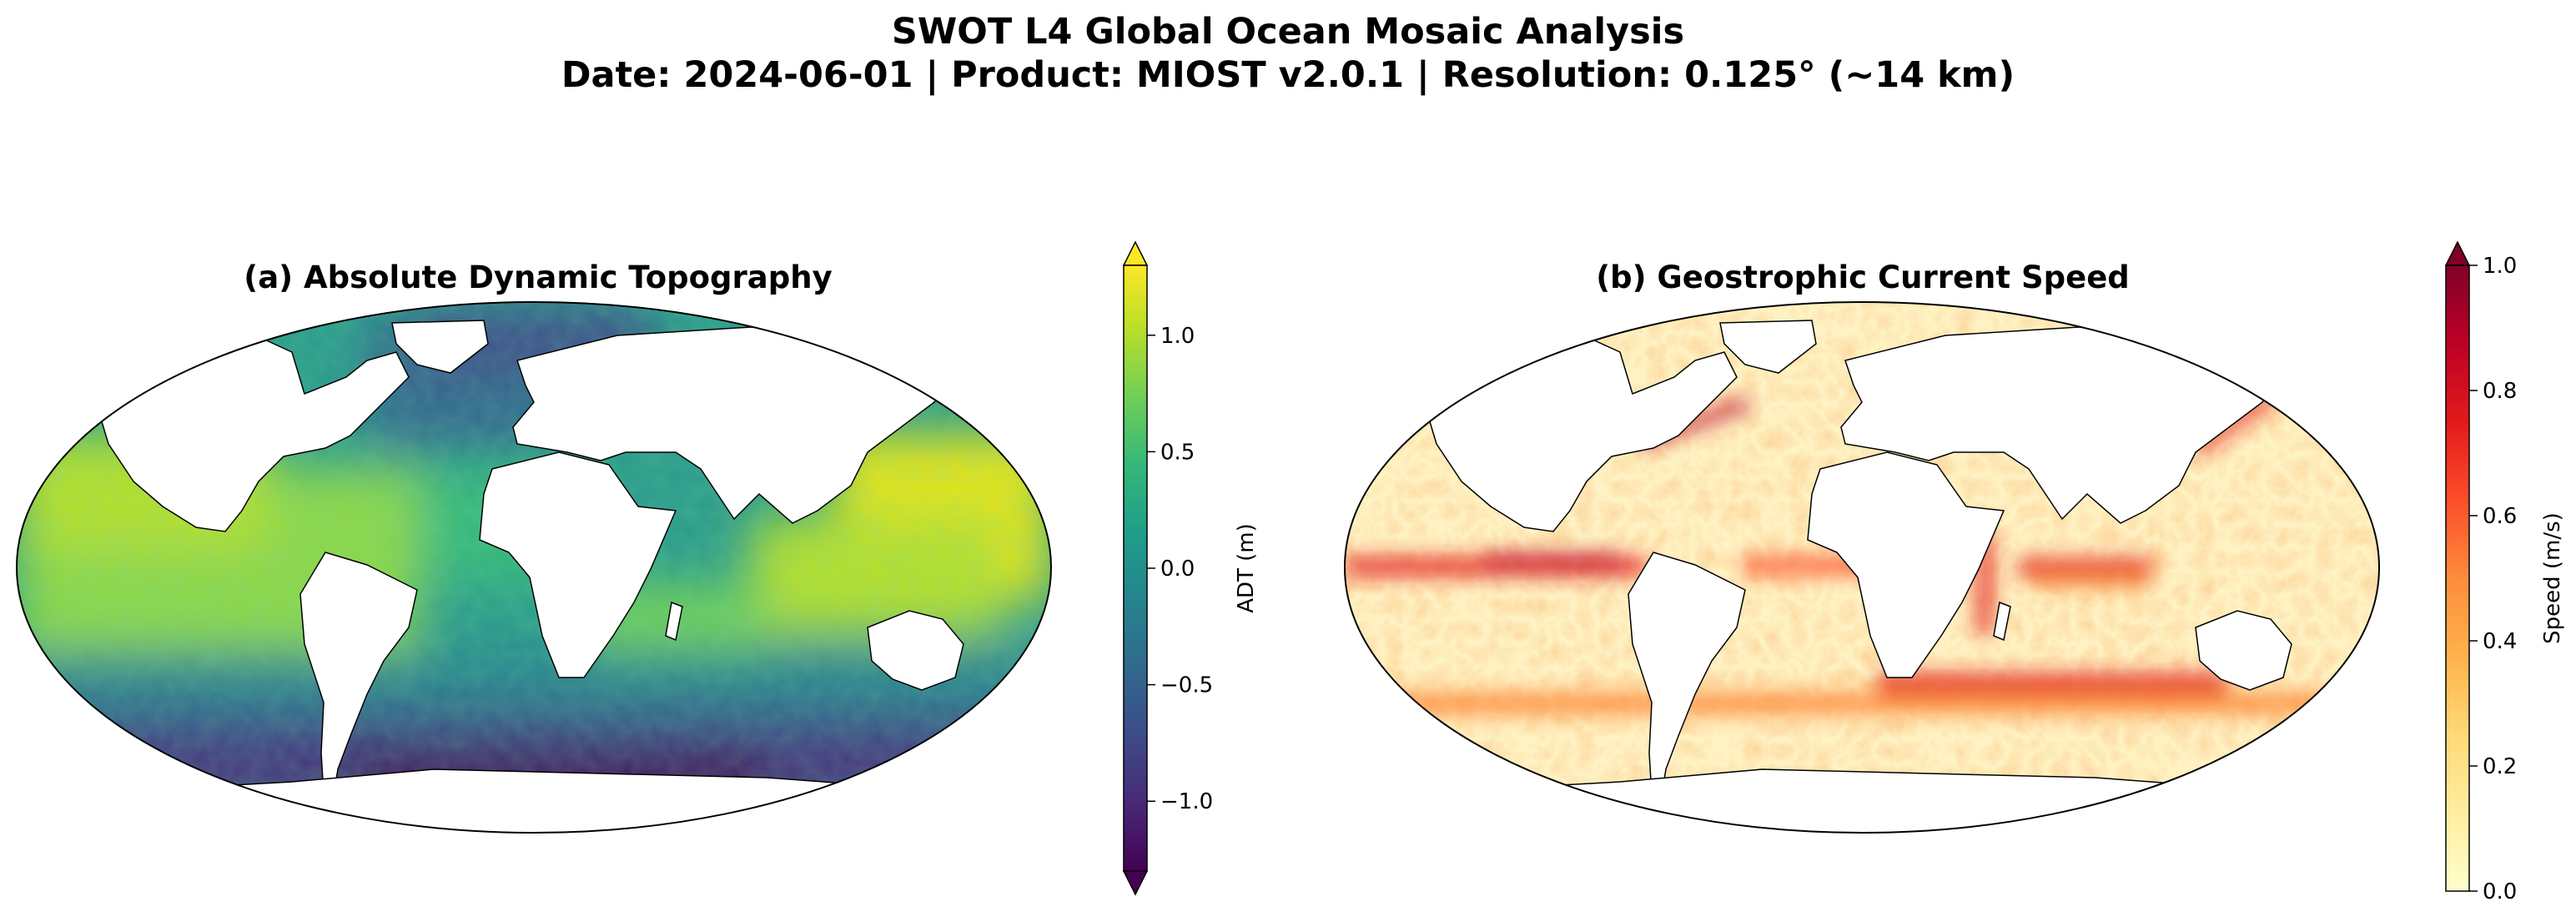 This screenshot has height=922, width=2576. I want to click on panel-b-title: (b) Geostrophic Current Speed, so click(1863, 277).